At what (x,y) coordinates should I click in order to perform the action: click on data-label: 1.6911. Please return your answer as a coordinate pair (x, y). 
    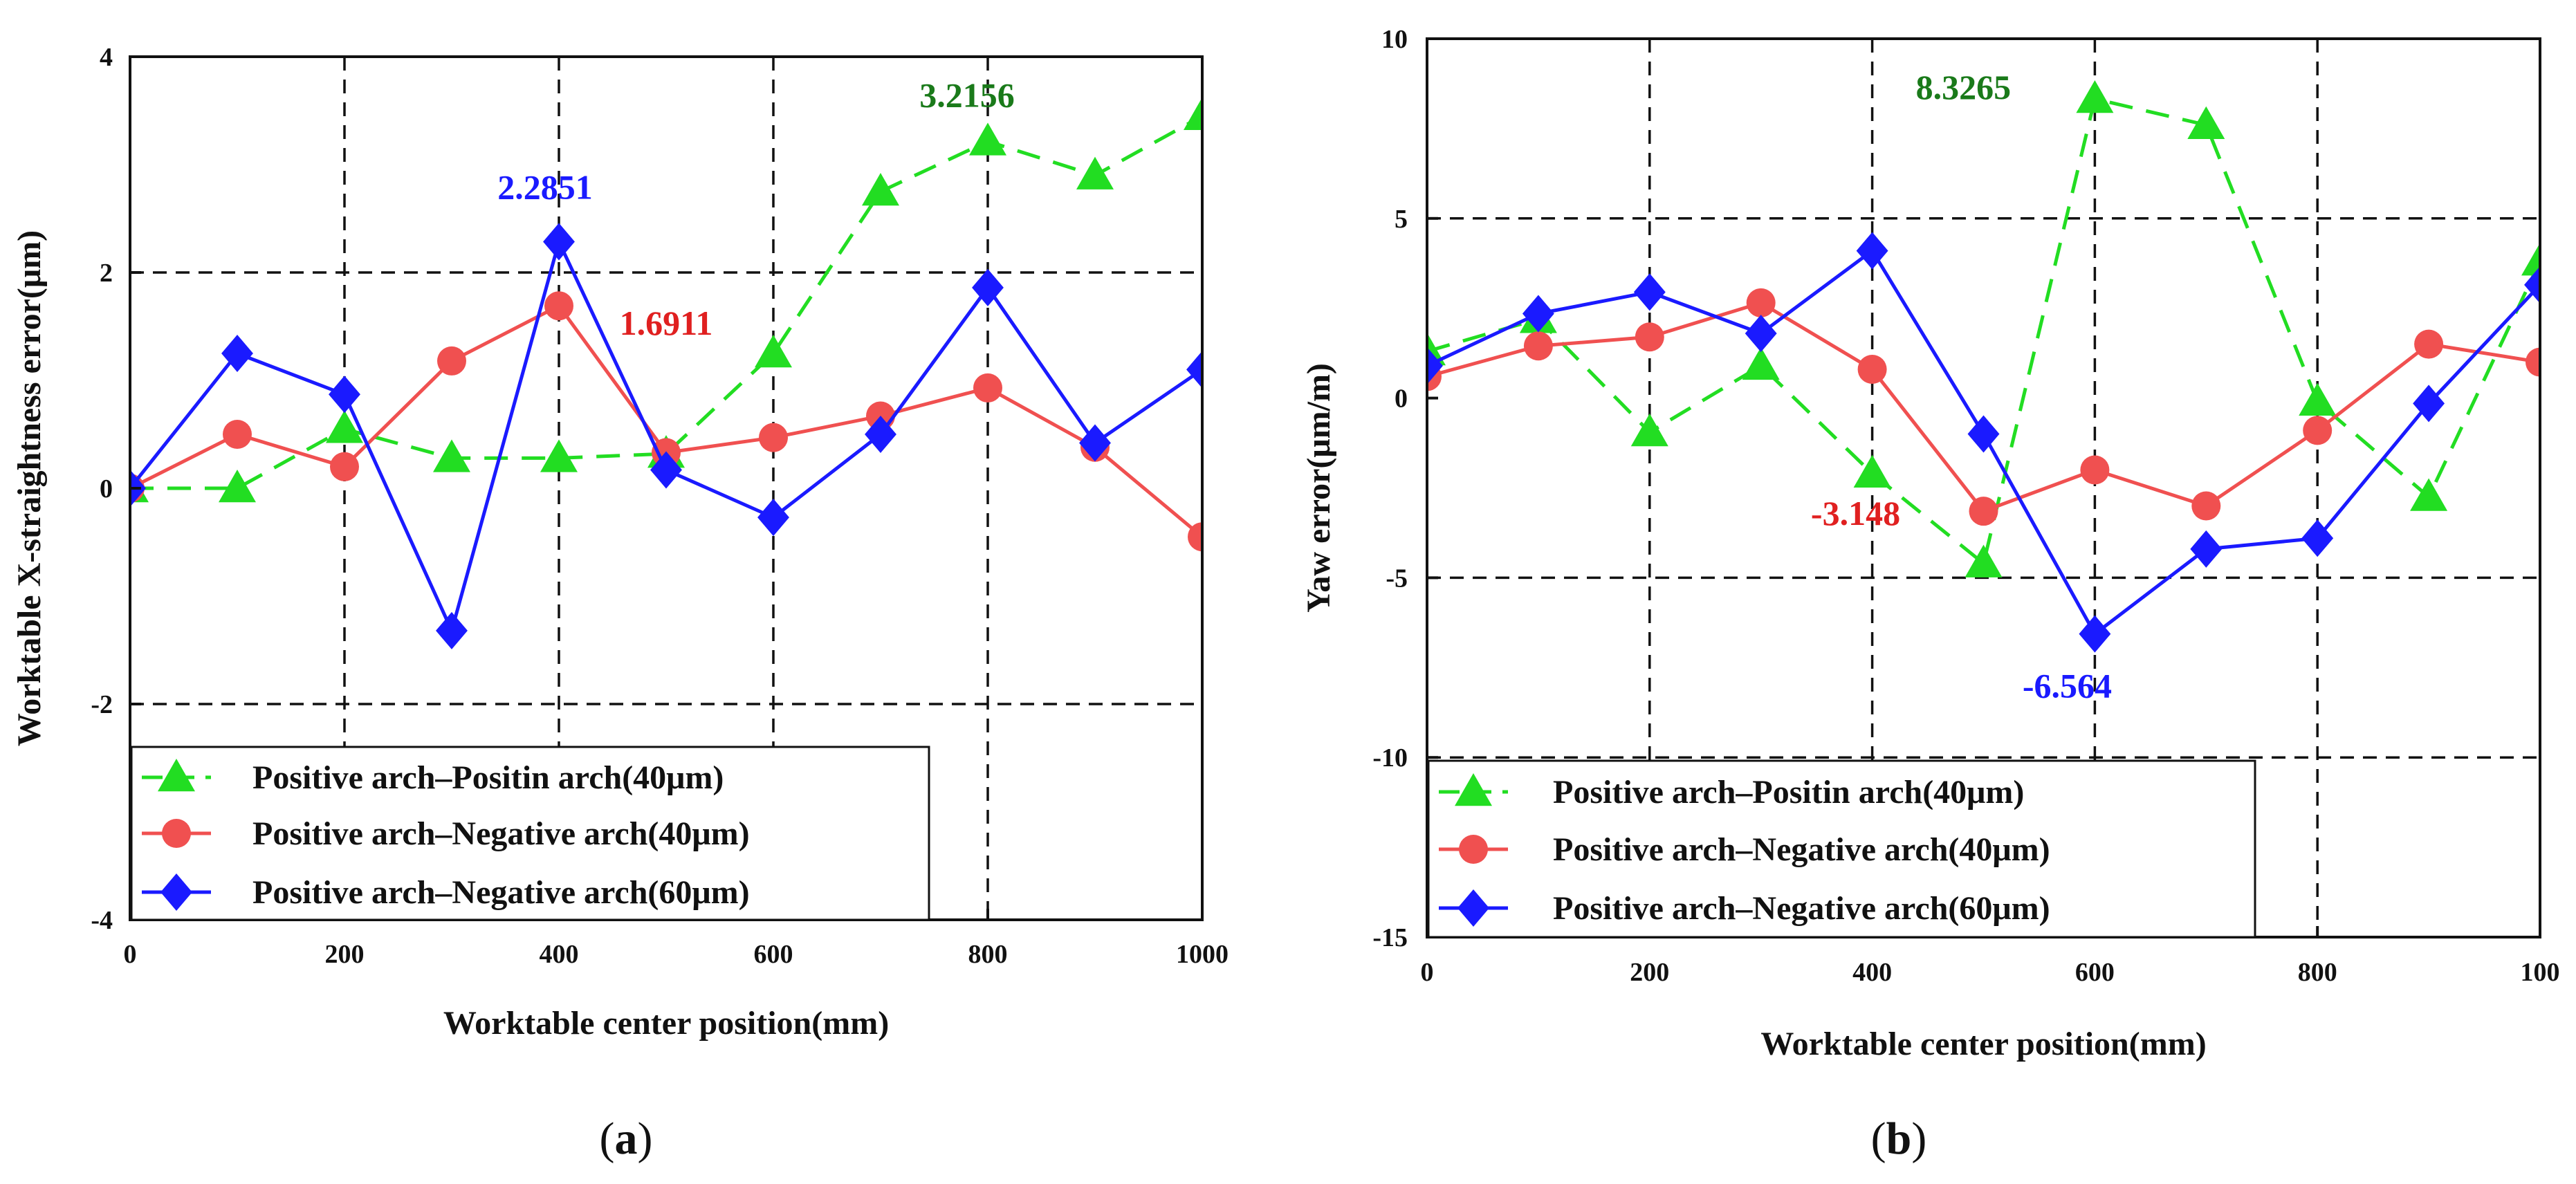
    Looking at the image, I should click on (666, 323).